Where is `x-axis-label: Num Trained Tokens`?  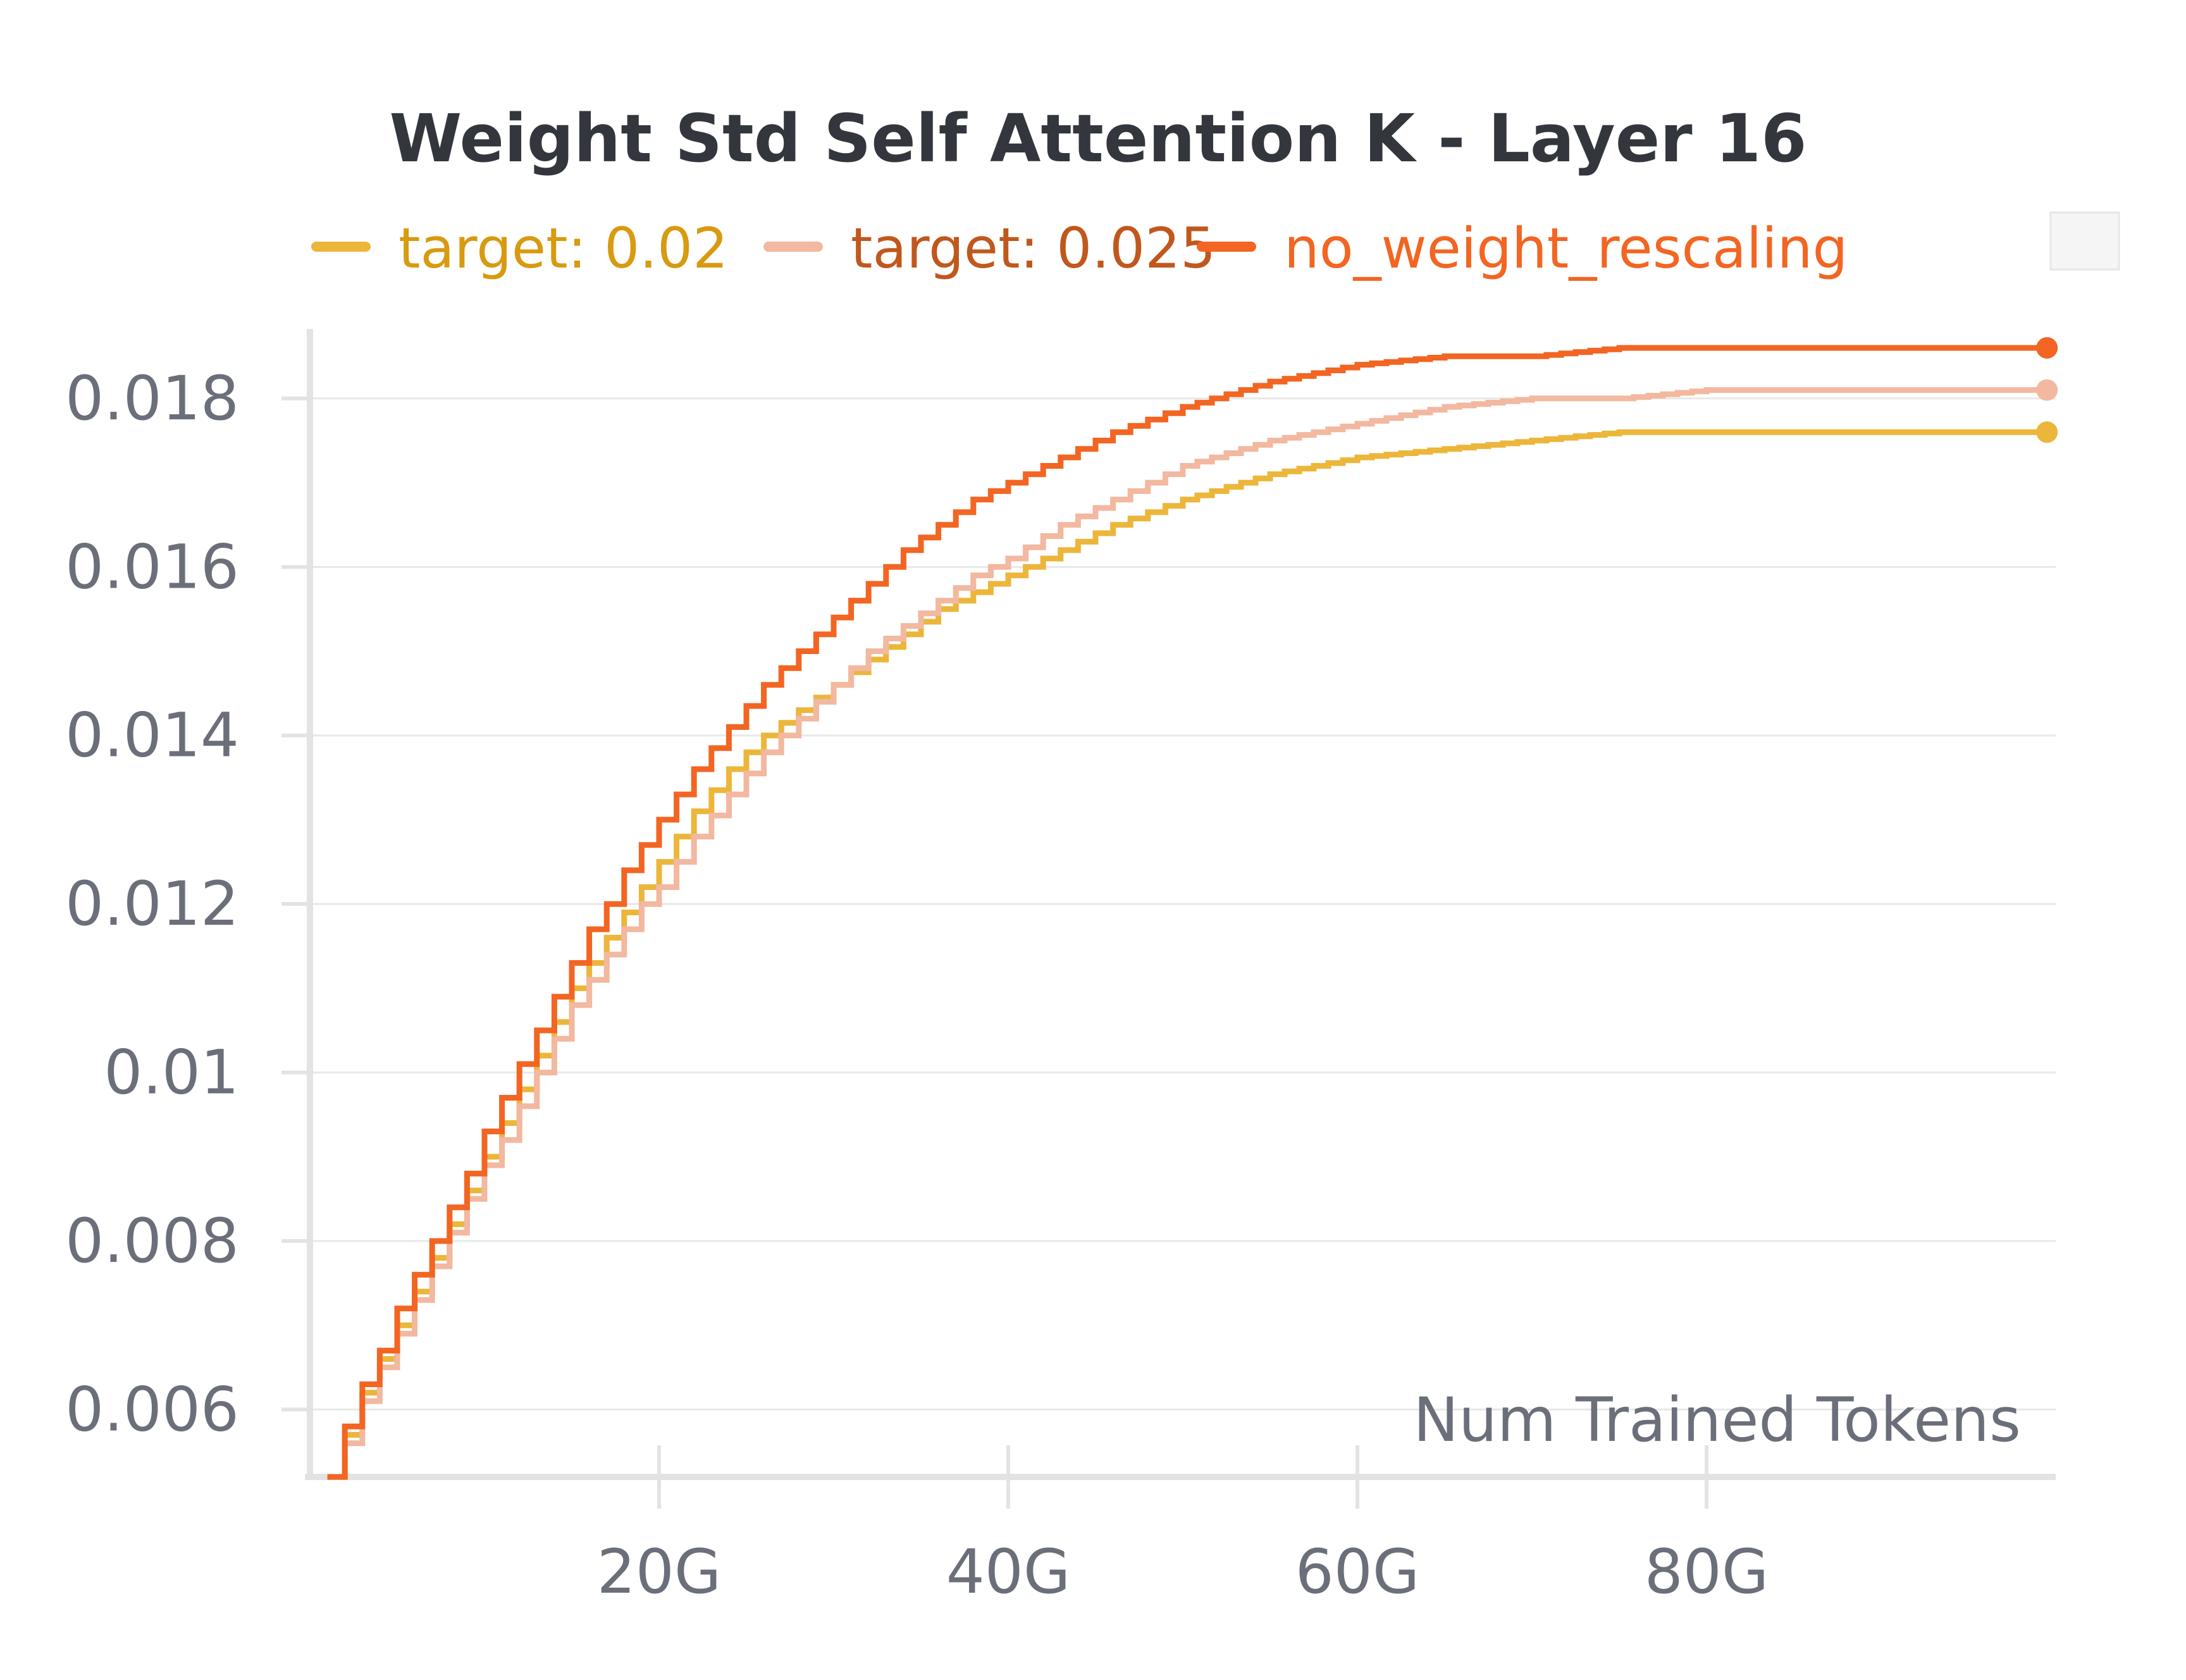
x-axis-label: Num Trained Tokens is located at coordinates (1717, 1420).